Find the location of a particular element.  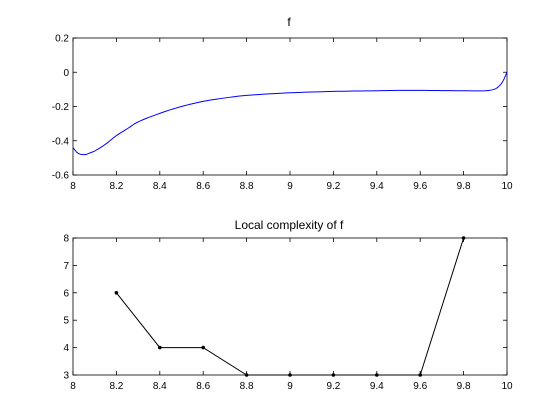

bottom-y-tick-label: 6 is located at coordinates (66, 293).